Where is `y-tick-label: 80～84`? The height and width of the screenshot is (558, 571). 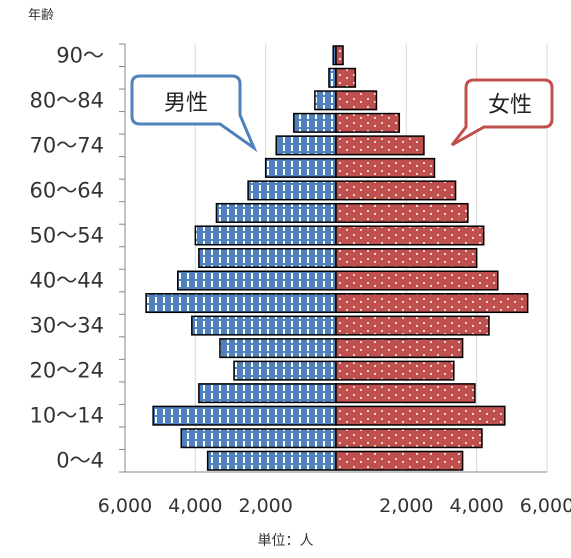 y-tick-label: 80～84 is located at coordinates (67, 100).